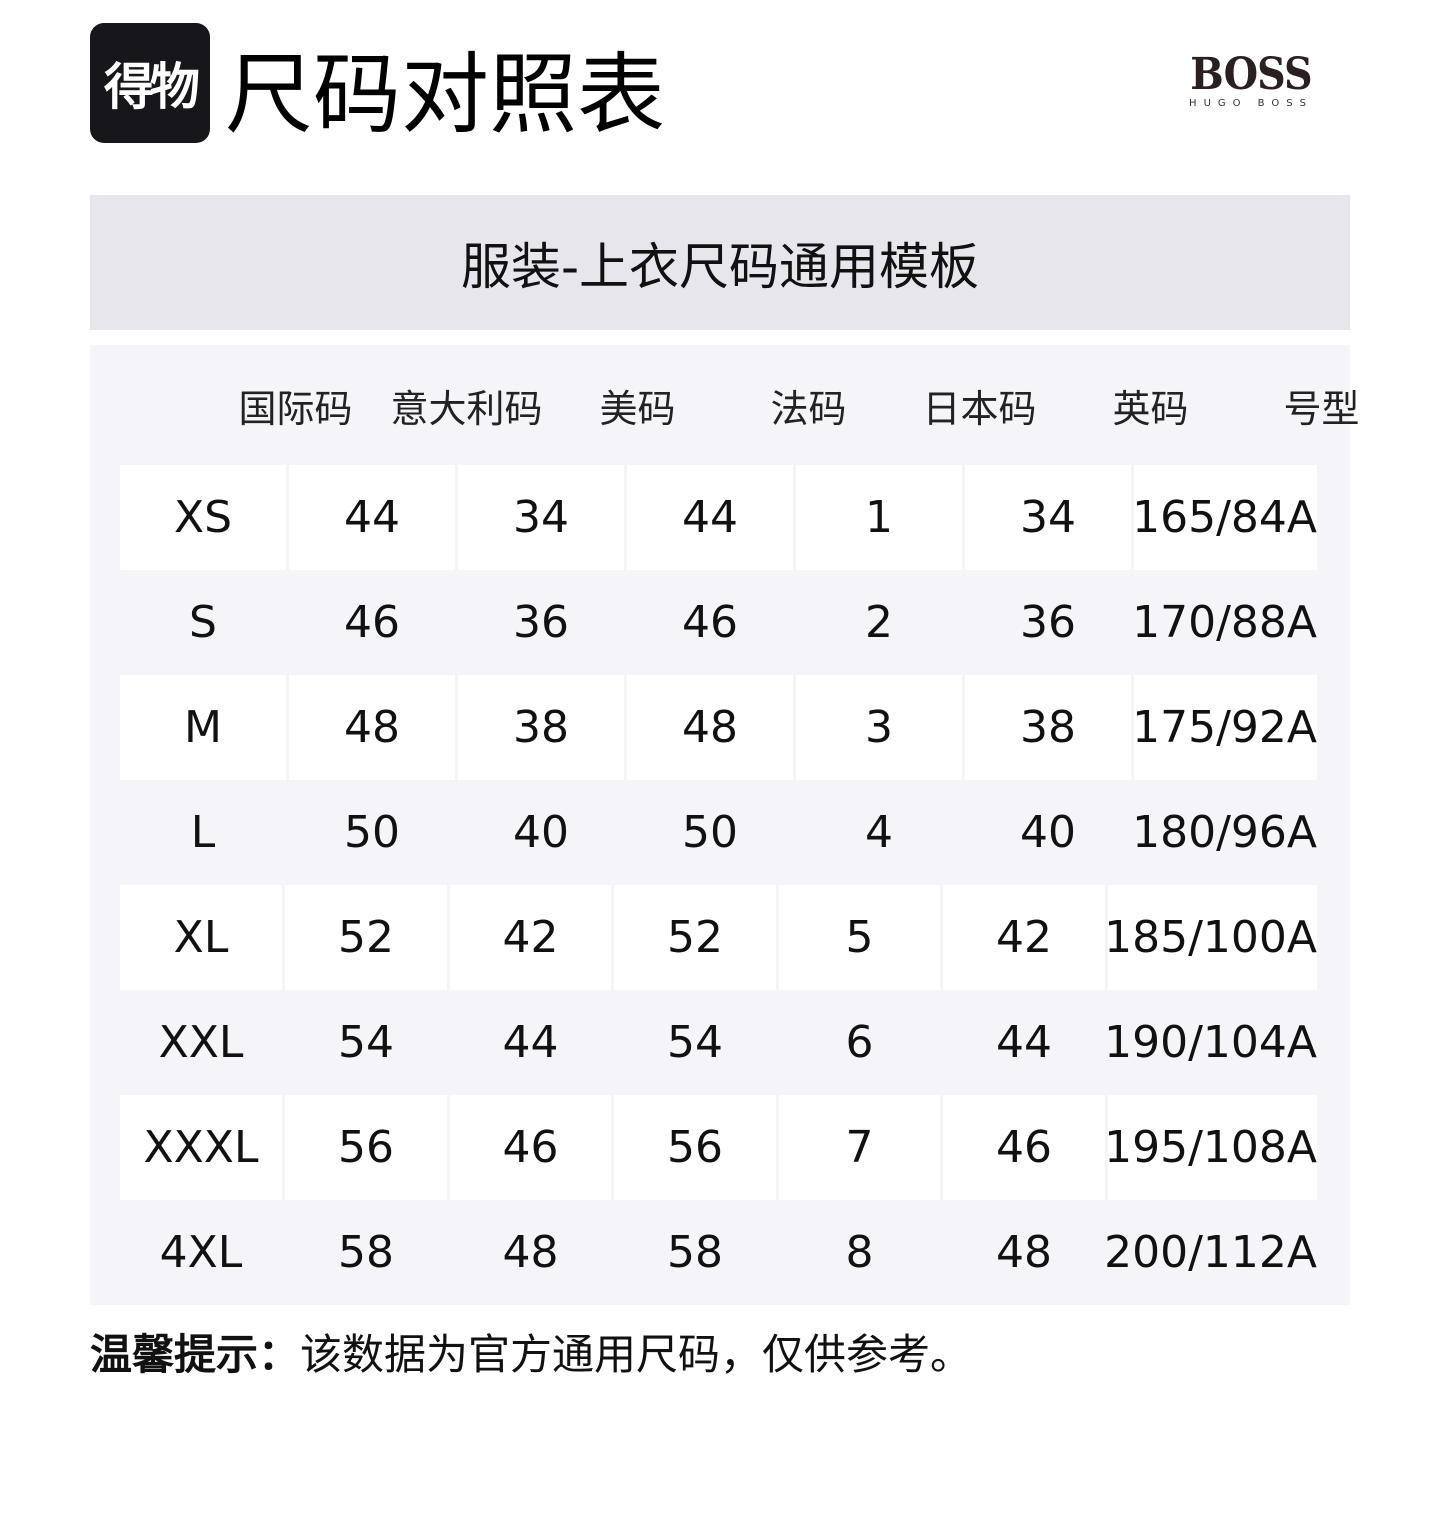  I want to click on table-cell: 6, so click(859, 1042).